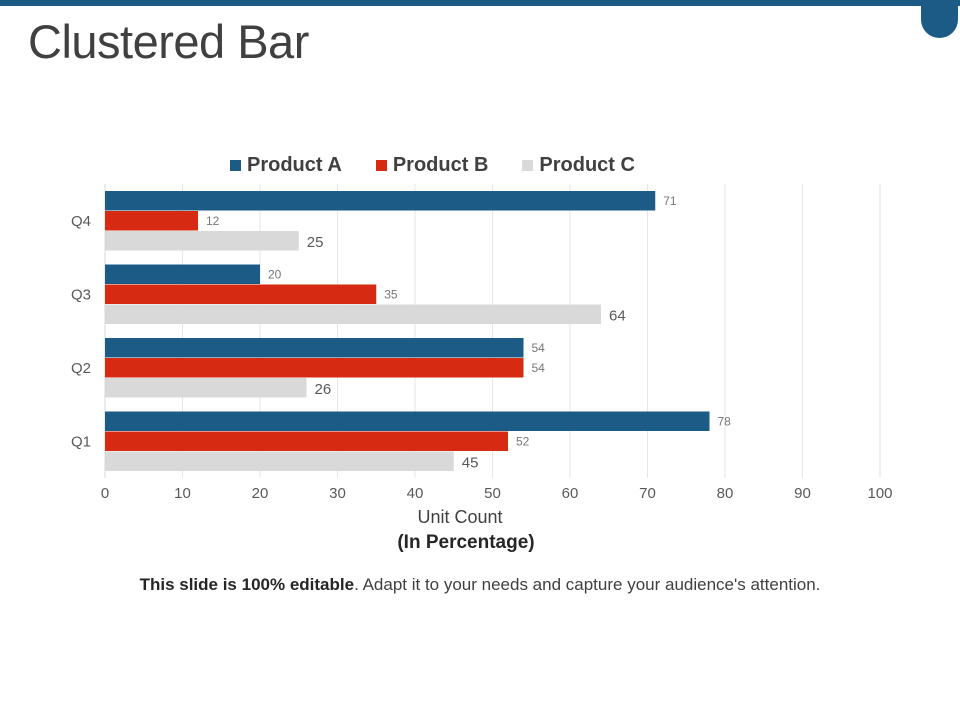 The image size is (960, 720). I want to click on data-label-q3-product-a: 20, so click(275, 274).